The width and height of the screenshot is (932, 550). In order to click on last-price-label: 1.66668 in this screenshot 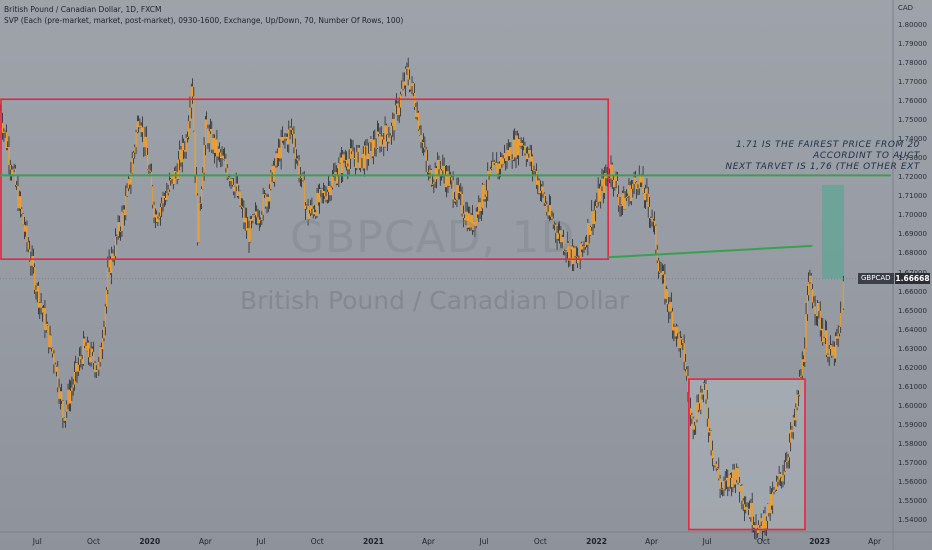, I will do `click(912, 279)`.